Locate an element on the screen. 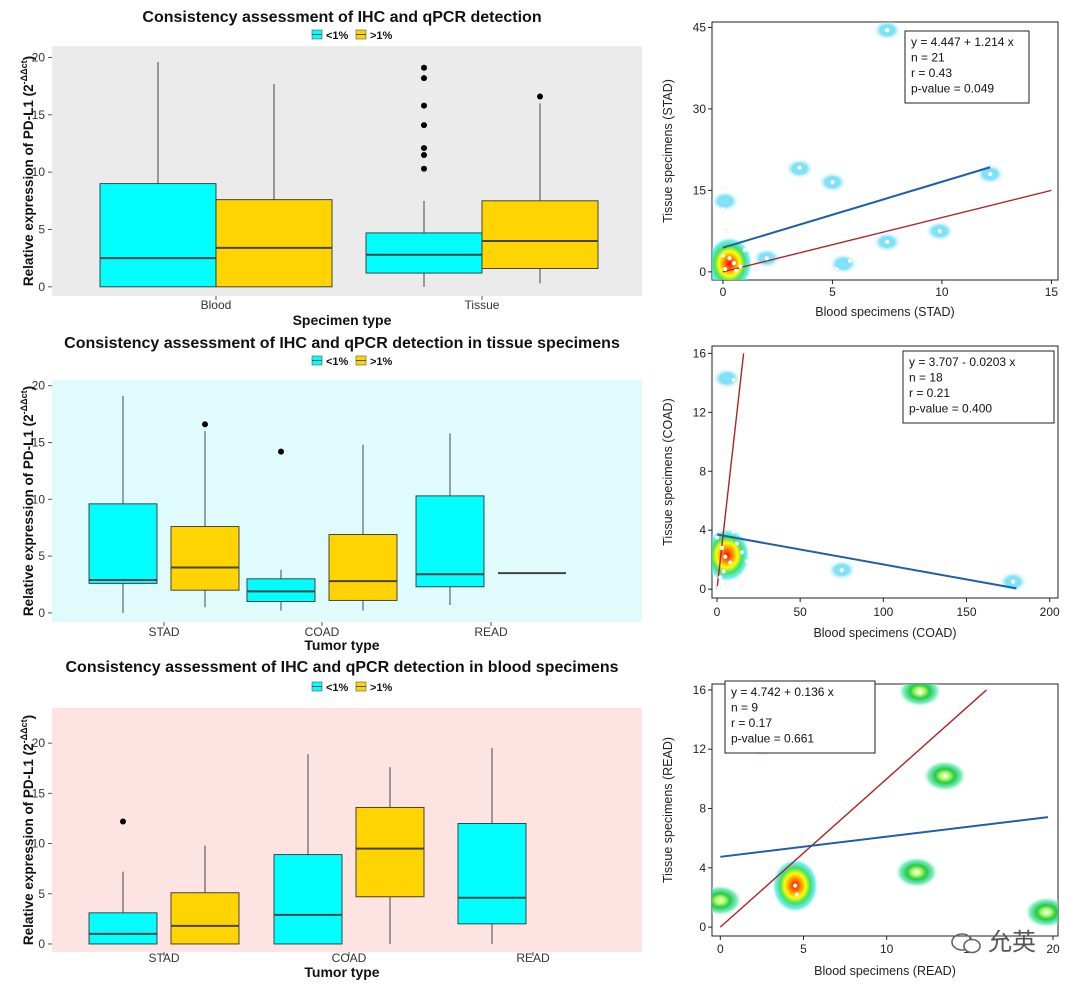 The height and width of the screenshot is (993, 1080). x-tick-label: 15 is located at coordinates (1052, 292).